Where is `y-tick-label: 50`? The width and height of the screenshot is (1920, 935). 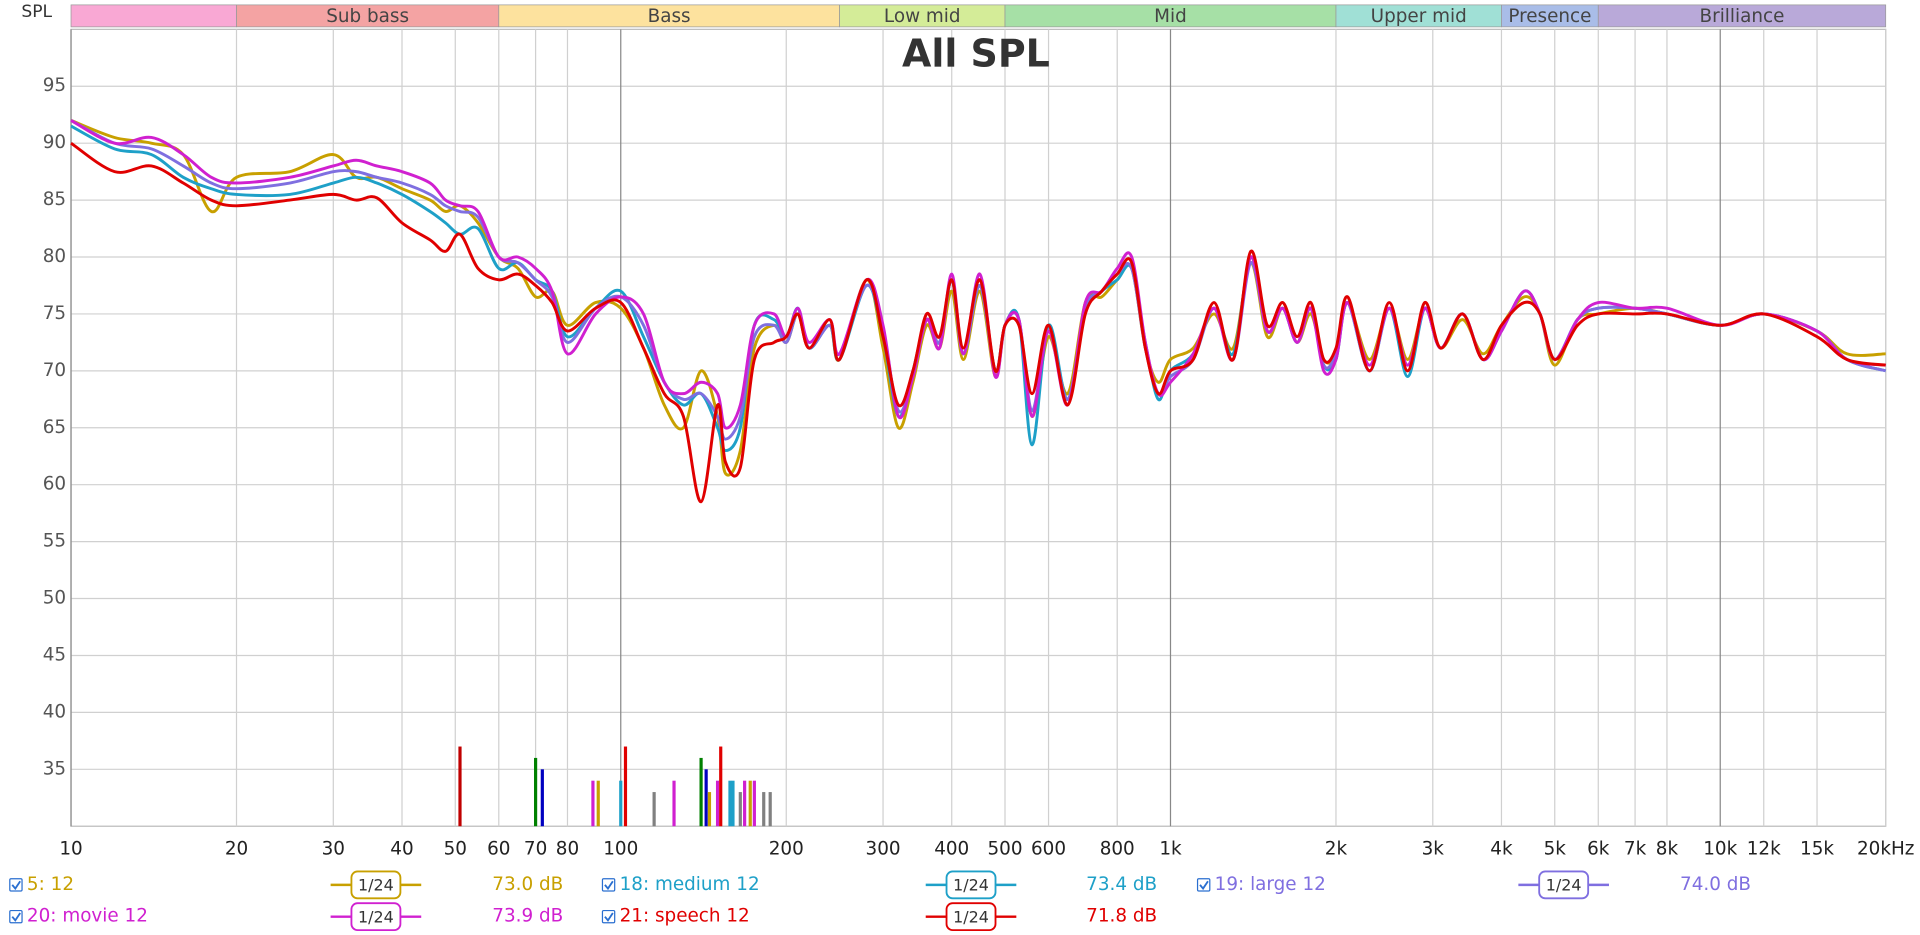
y-tick-label: 50 is located at coordinates (54, 598).